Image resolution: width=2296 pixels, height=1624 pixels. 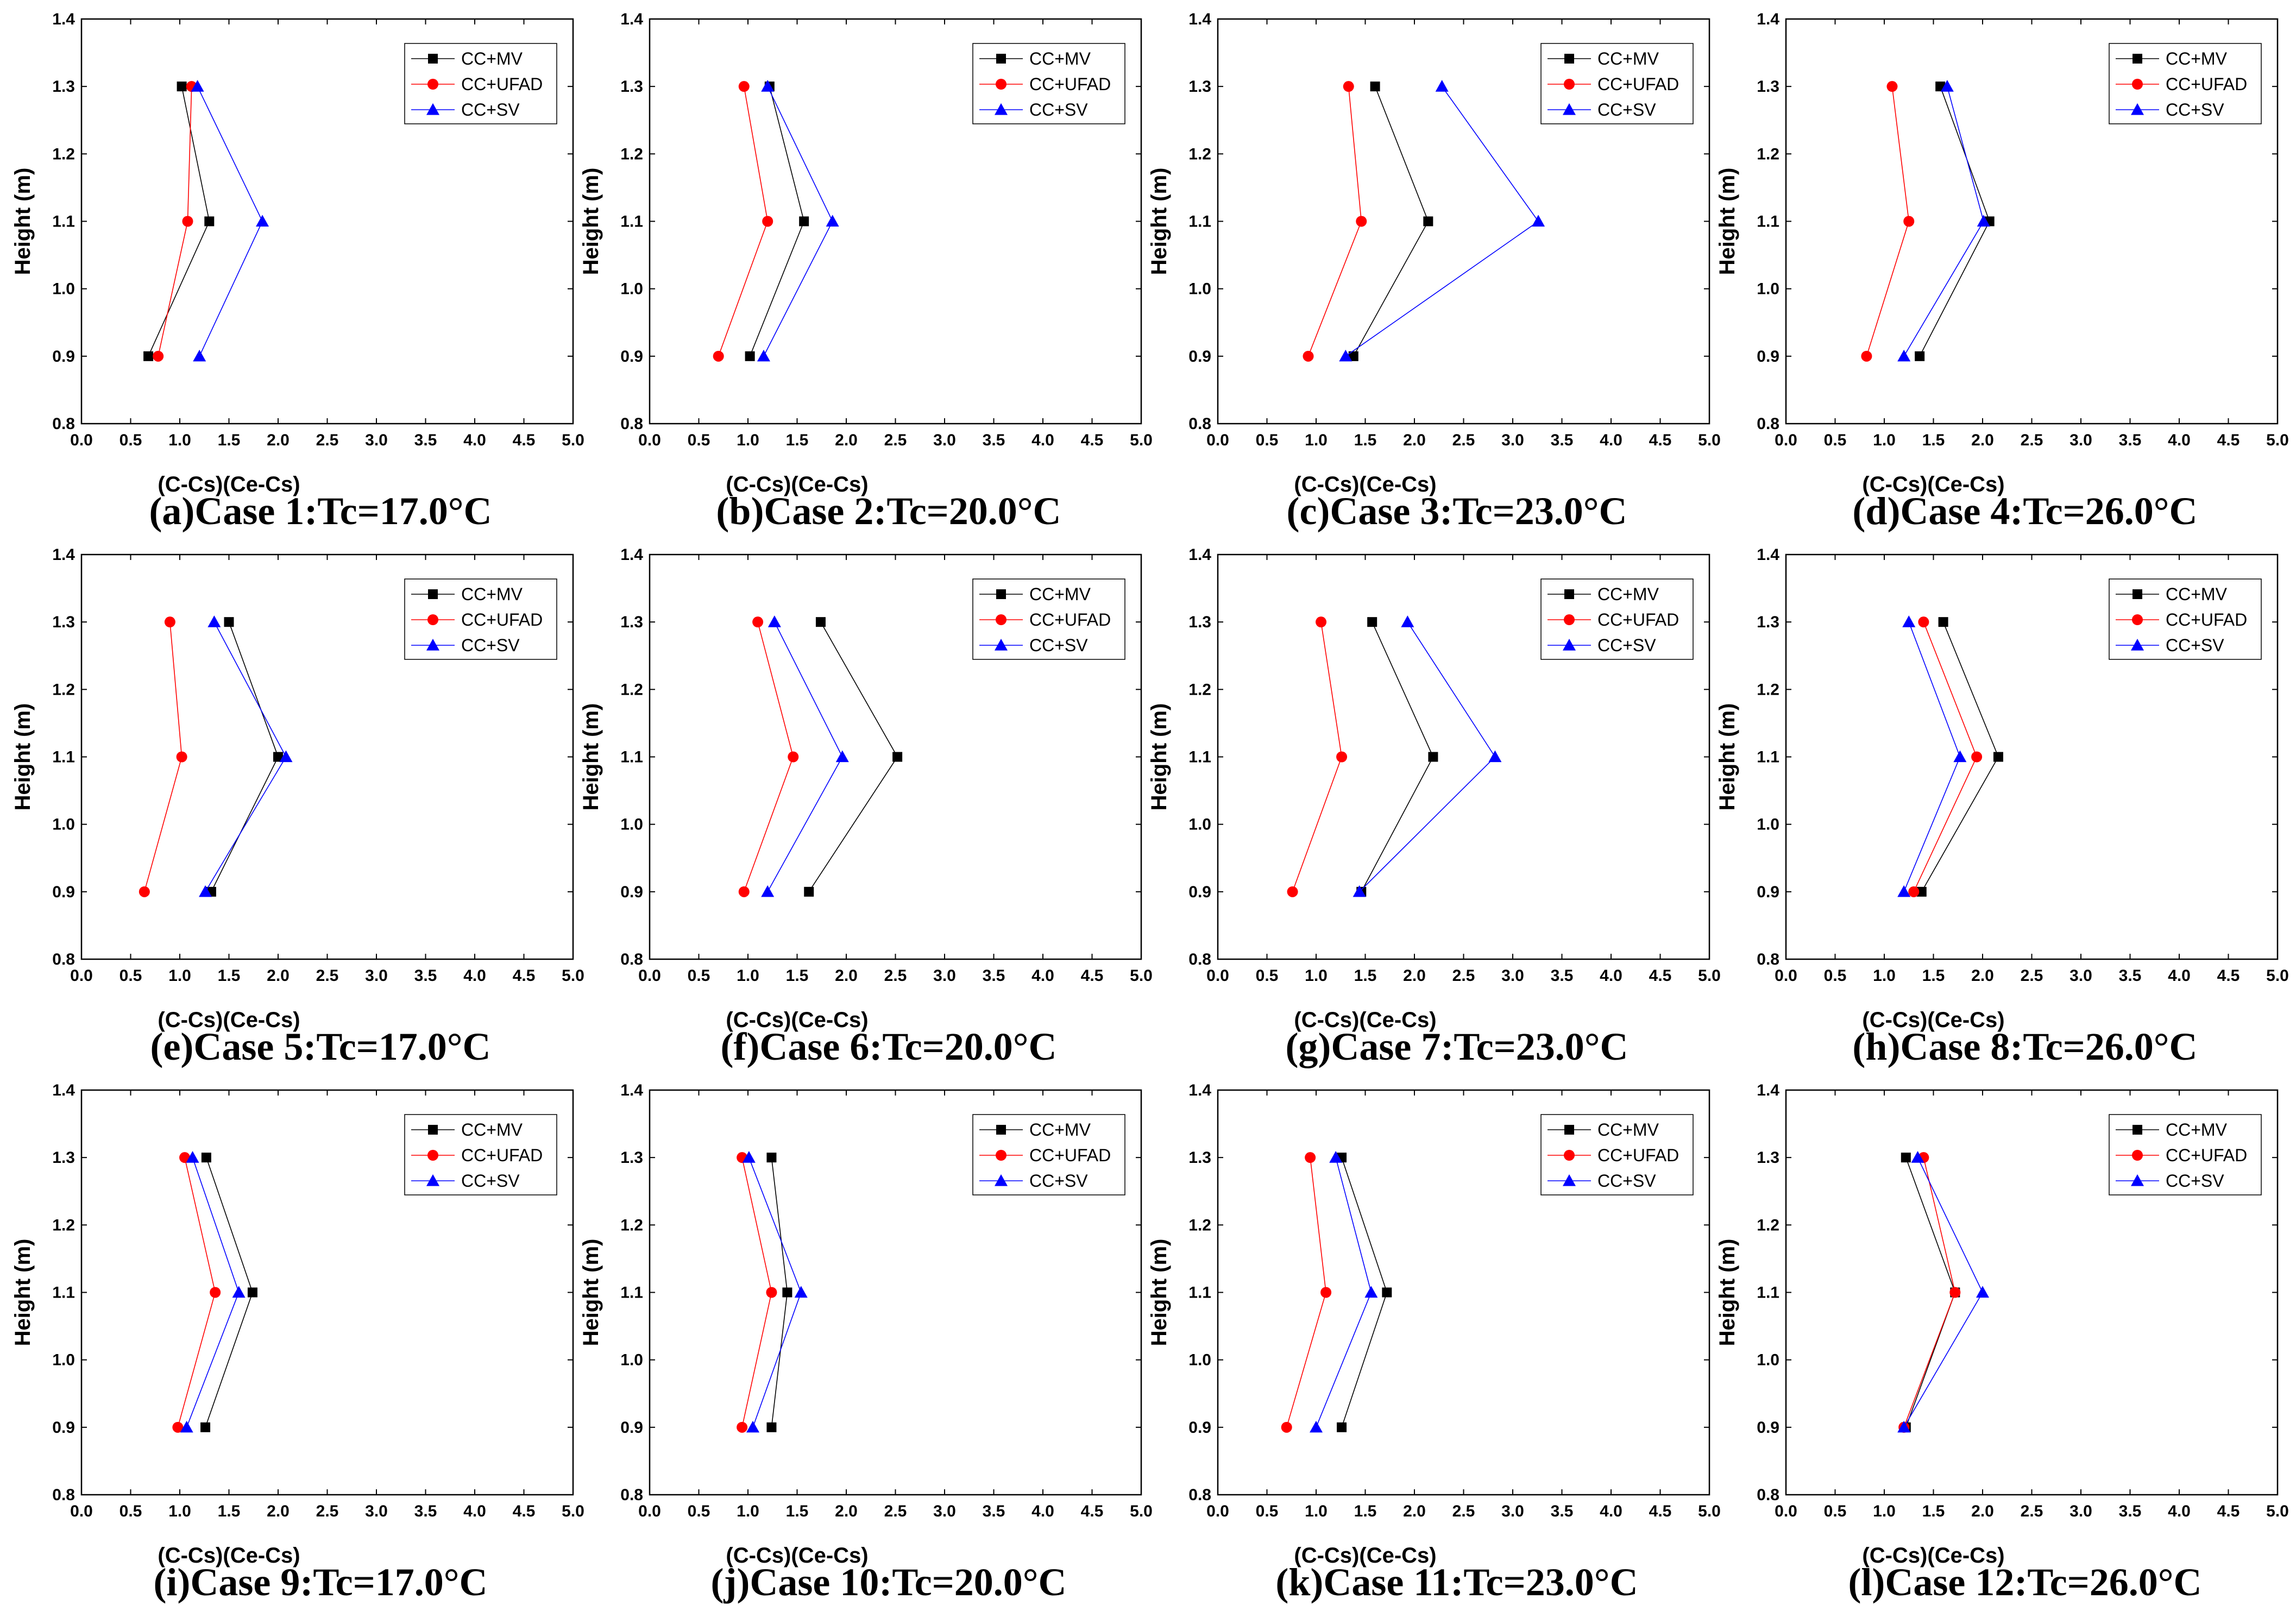 What do you see at coordinates (1456, 1046) in the screenshot?
I see `chart-caption: (g)Case 7:Tc=23.0°C` at bounding box center [1456, 1046].